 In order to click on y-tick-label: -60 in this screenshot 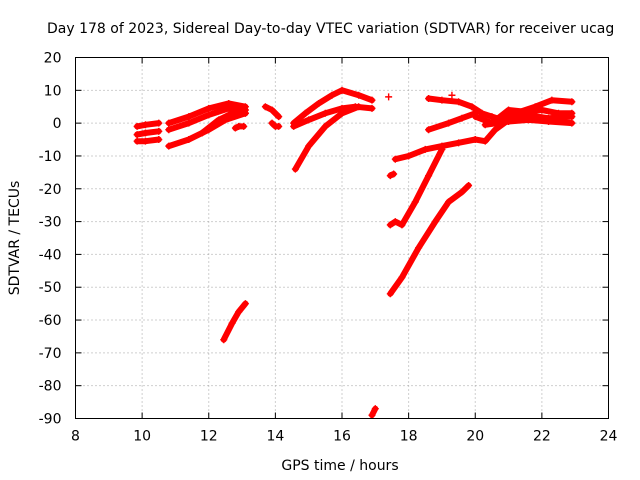, I will do `click(50, 321)`.